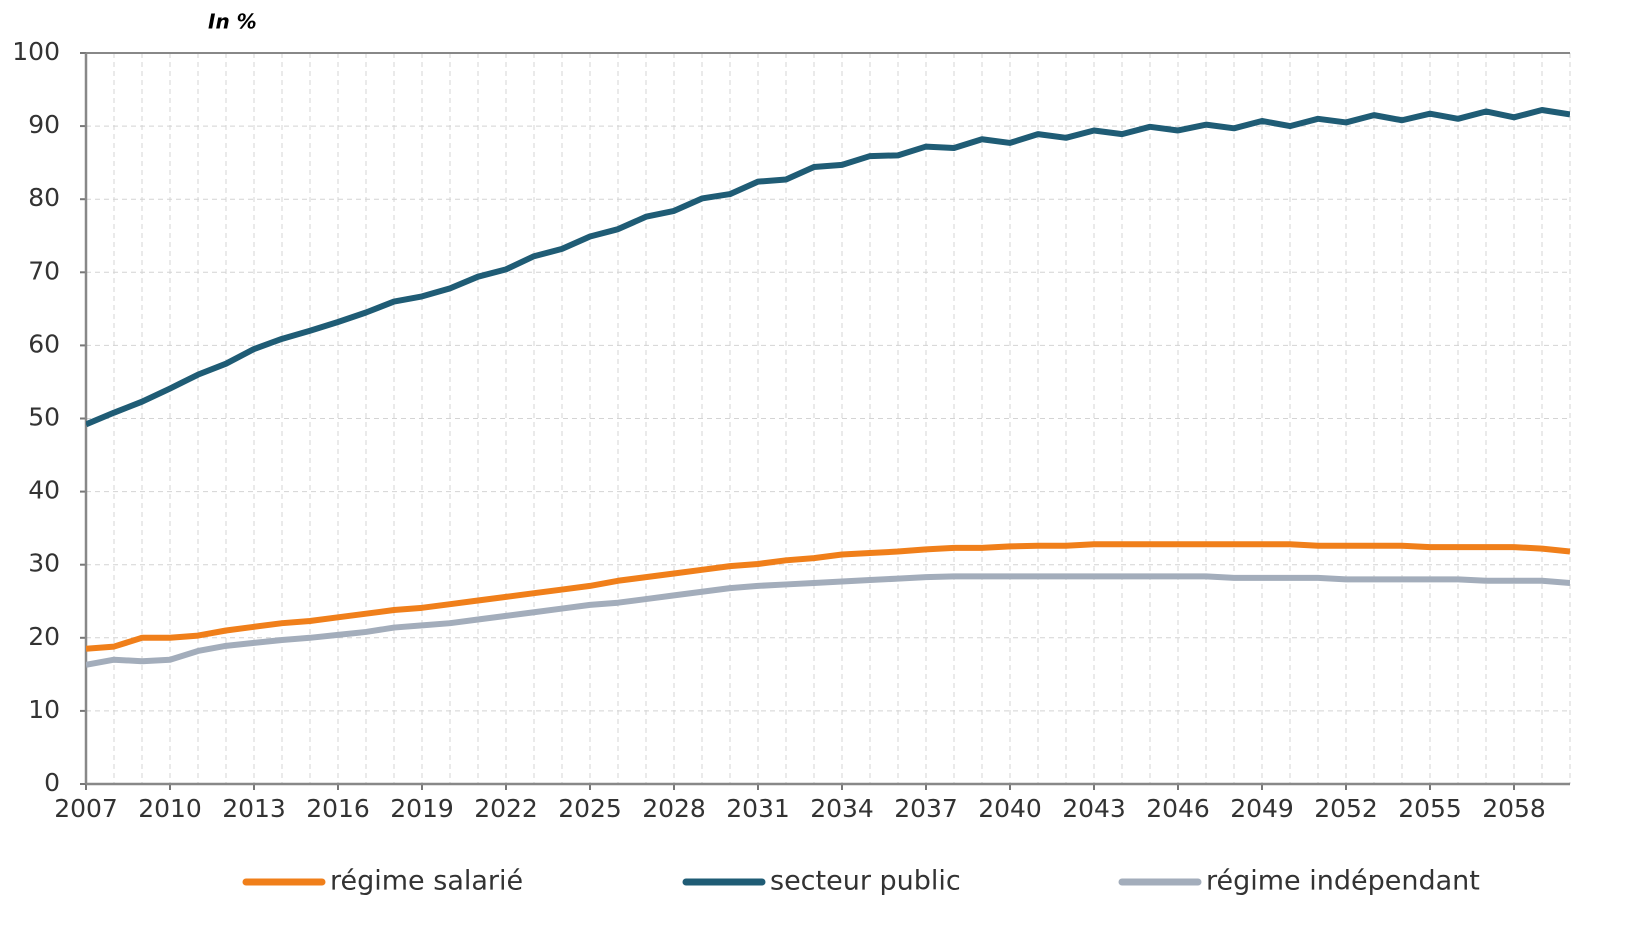 The image size is (1639, 940). I want to click on legend-text: régime indépendant, so click(1343, 881).